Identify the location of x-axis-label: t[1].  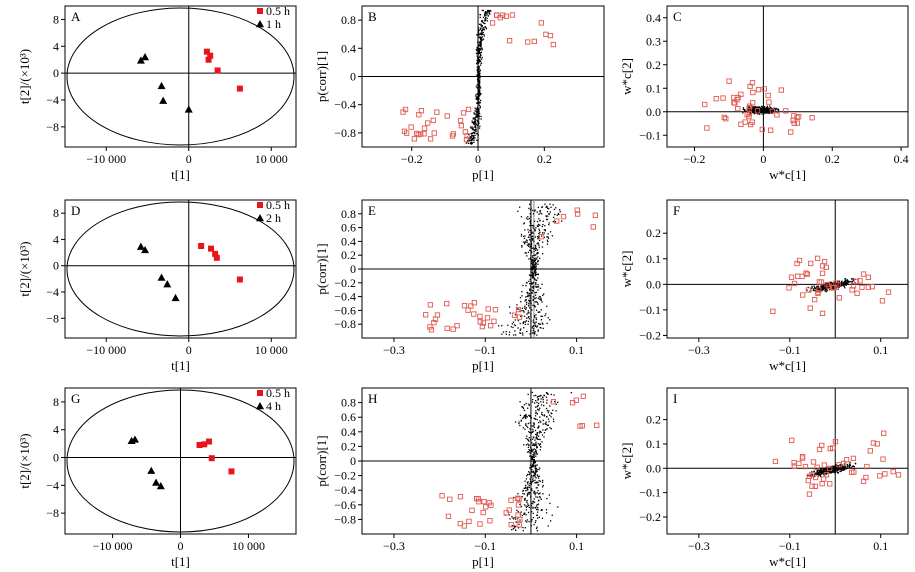
(180, 365).